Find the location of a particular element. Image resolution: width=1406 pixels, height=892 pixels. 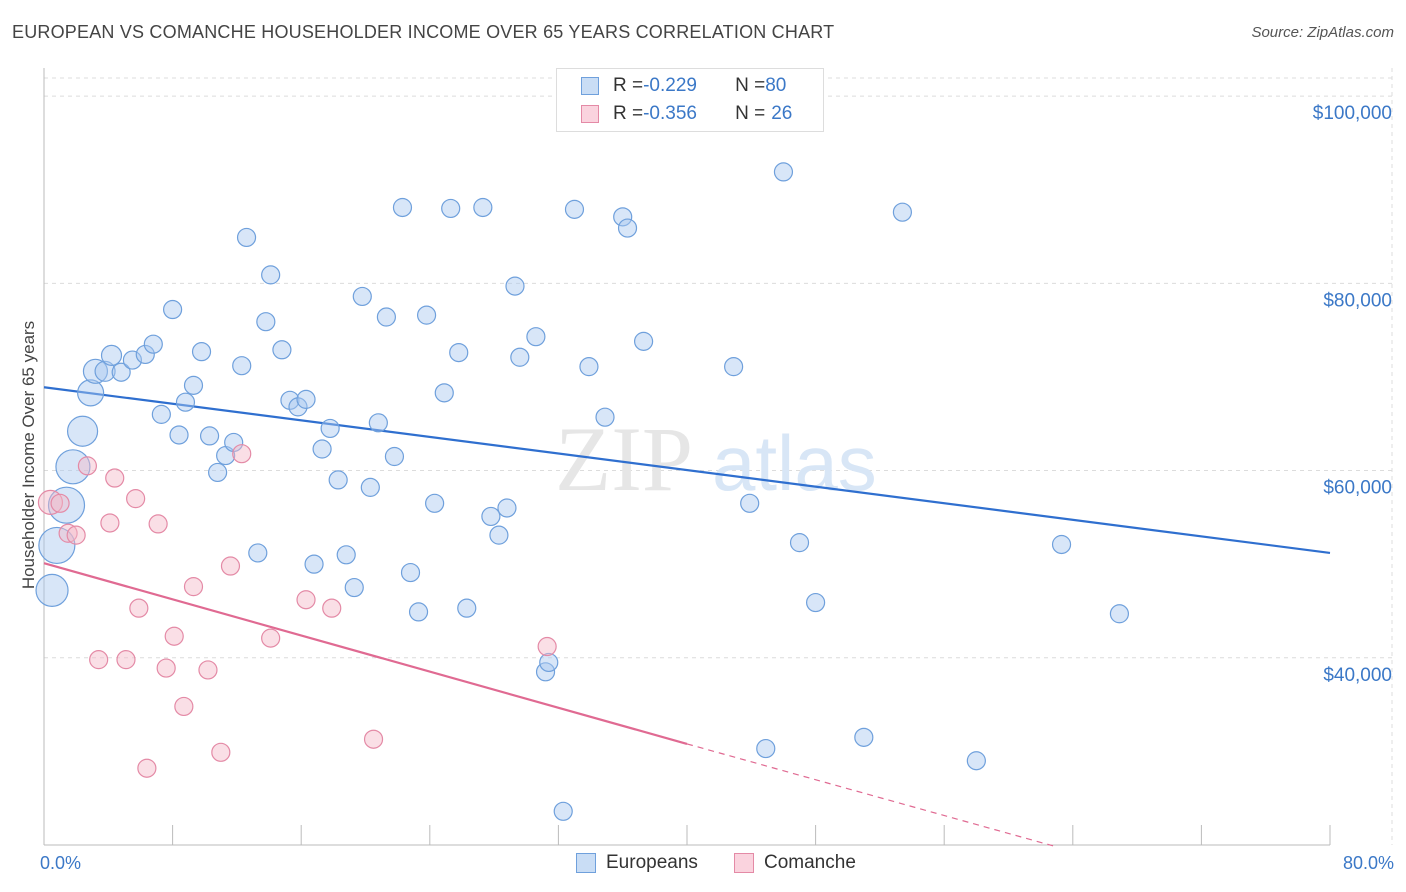

series-label-comanche: Comanche is located at coordinates (810, 862).